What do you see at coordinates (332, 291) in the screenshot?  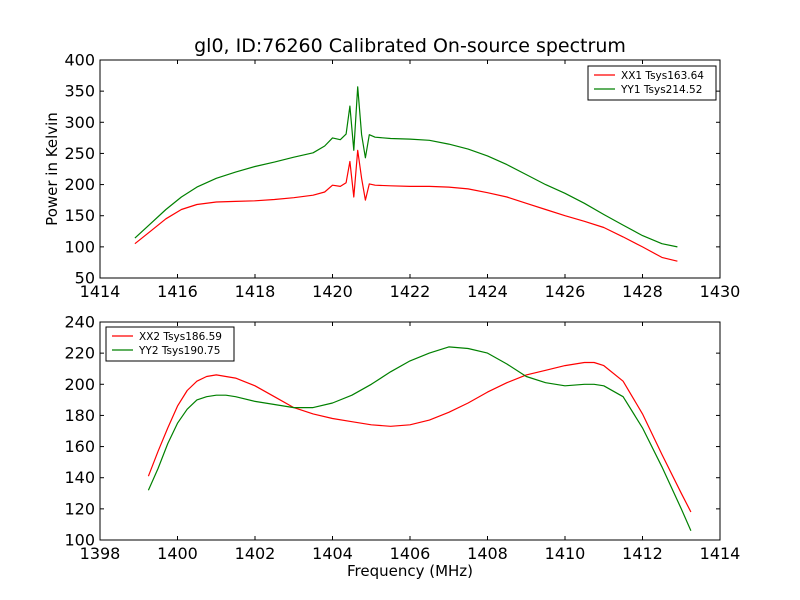 I see `x-tick-label: 1420` at bounding box center [332, 291].